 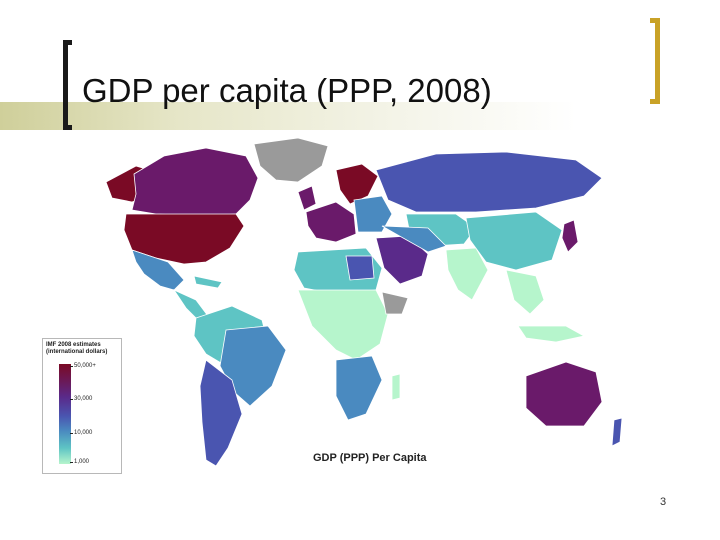 I want to click on southeast-asia, so click(x=525, y=292).